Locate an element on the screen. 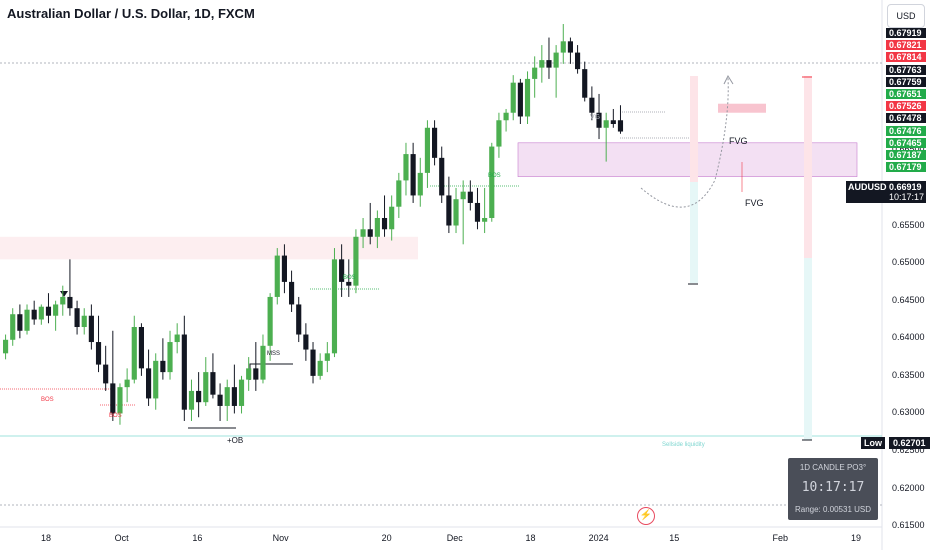 Image resolution: width=932 pixels, height=550 pixels. marker-triangle is located at coordinates (64, 294).